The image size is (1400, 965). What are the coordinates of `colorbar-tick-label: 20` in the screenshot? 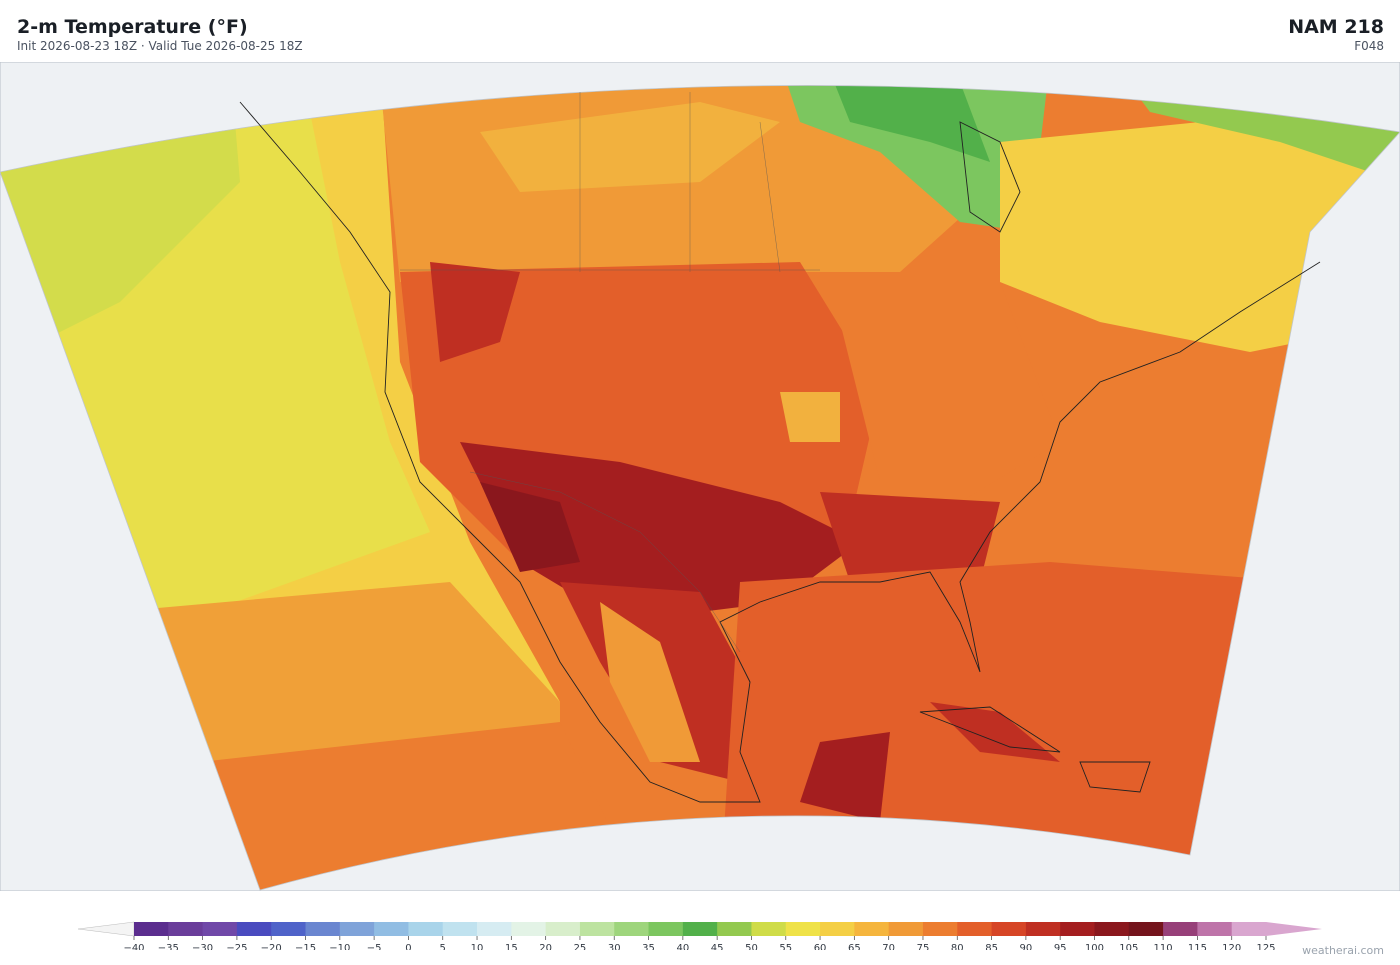 It's located at (545, 946).